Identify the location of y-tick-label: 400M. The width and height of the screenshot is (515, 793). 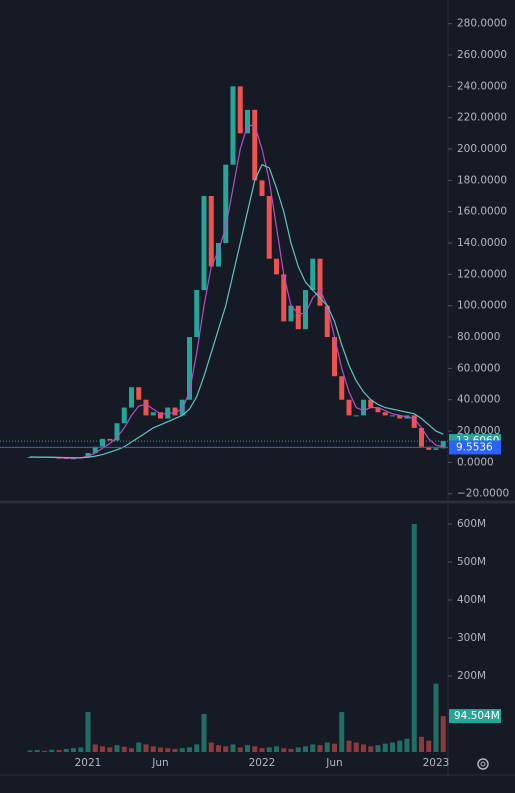
(471, 600).